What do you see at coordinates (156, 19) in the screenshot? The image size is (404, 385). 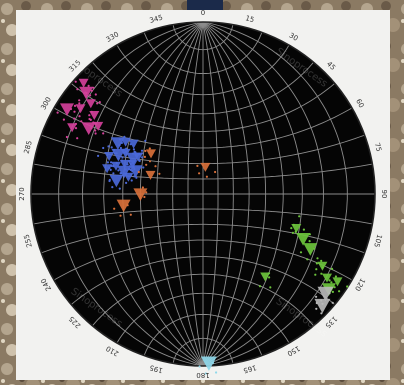 I see `azimuth-label-345: 345` at bounding box center [156, 19].